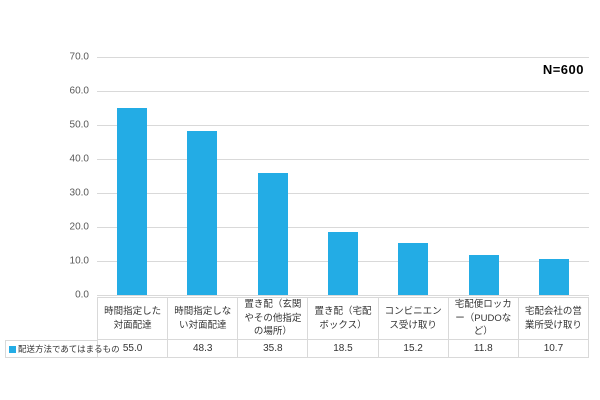 The width and height of the screenshot is (600, 400). Describe the element at coordinates (69, 349) in the screenshot. I see `legend-label: 配送方法であてはまるもの` at that location.